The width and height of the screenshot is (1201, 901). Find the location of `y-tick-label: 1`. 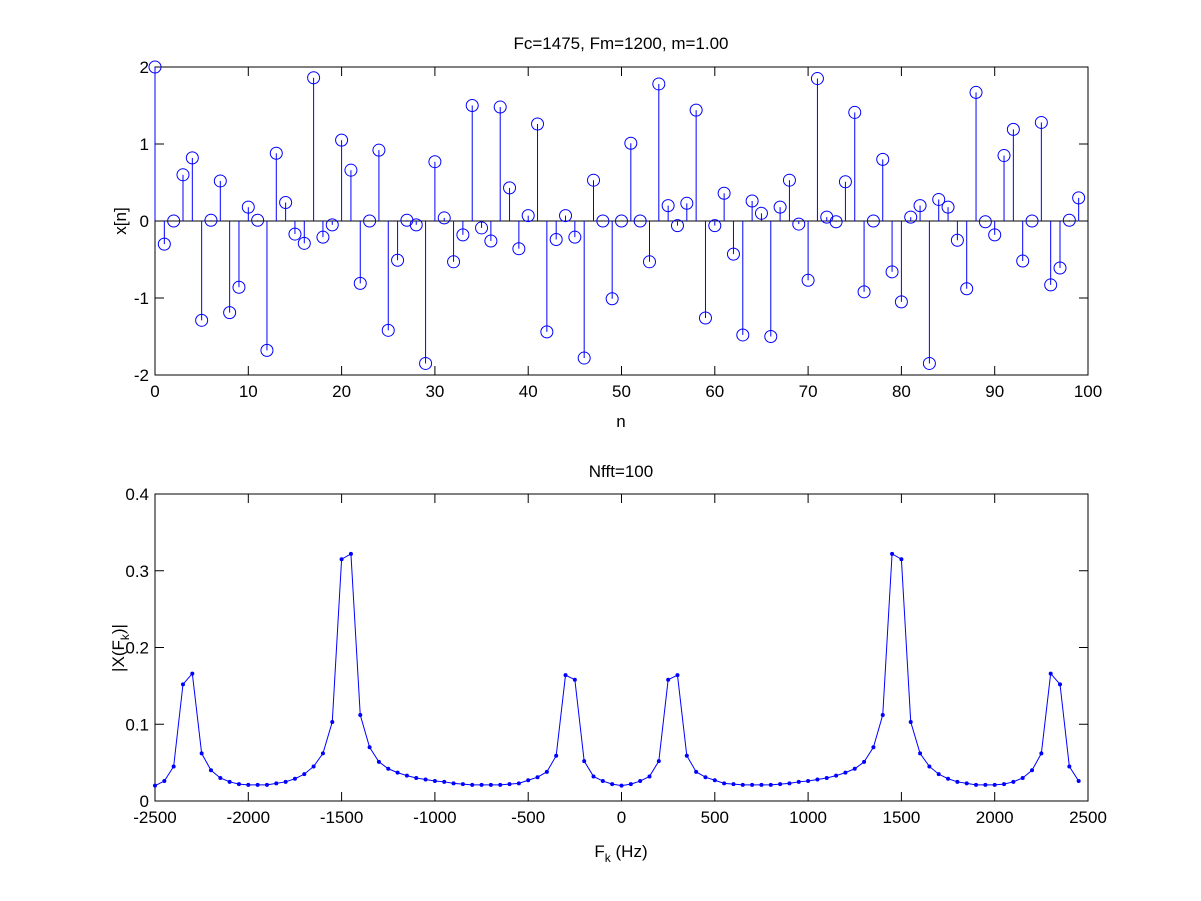

y-tick-label: 1 is located at coordinates (144, 144).